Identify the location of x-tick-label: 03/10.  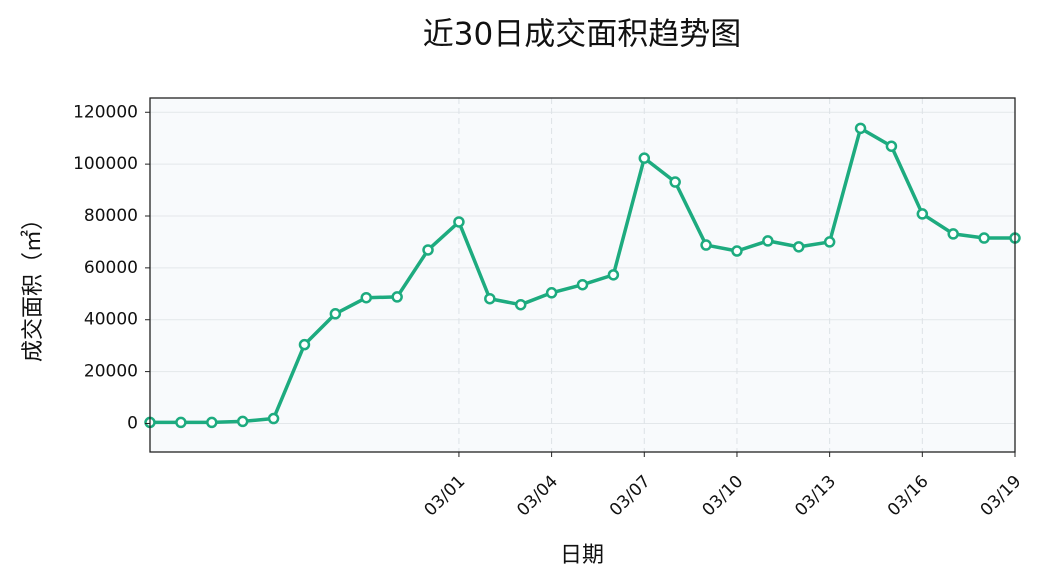
(723, 496).